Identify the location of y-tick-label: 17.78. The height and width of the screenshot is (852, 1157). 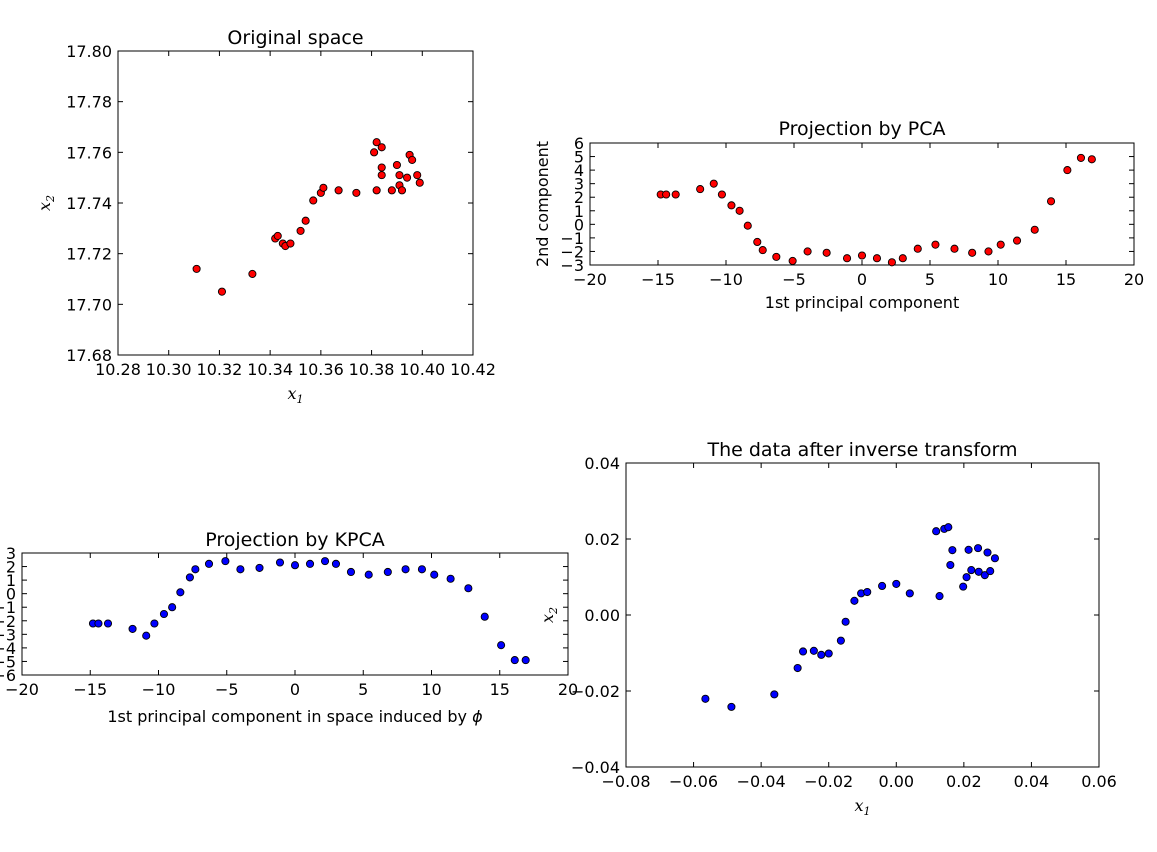
(89, 102).